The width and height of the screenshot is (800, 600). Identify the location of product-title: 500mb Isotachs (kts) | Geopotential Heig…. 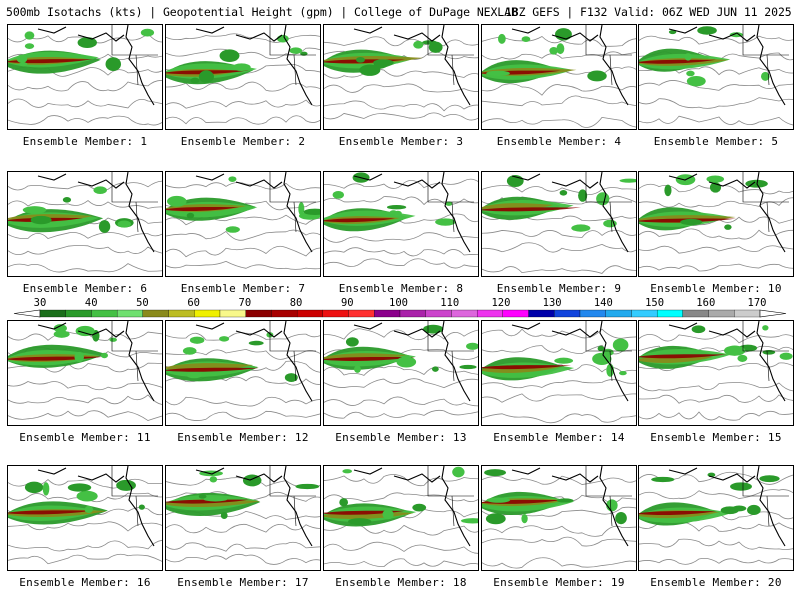
(262, 12).